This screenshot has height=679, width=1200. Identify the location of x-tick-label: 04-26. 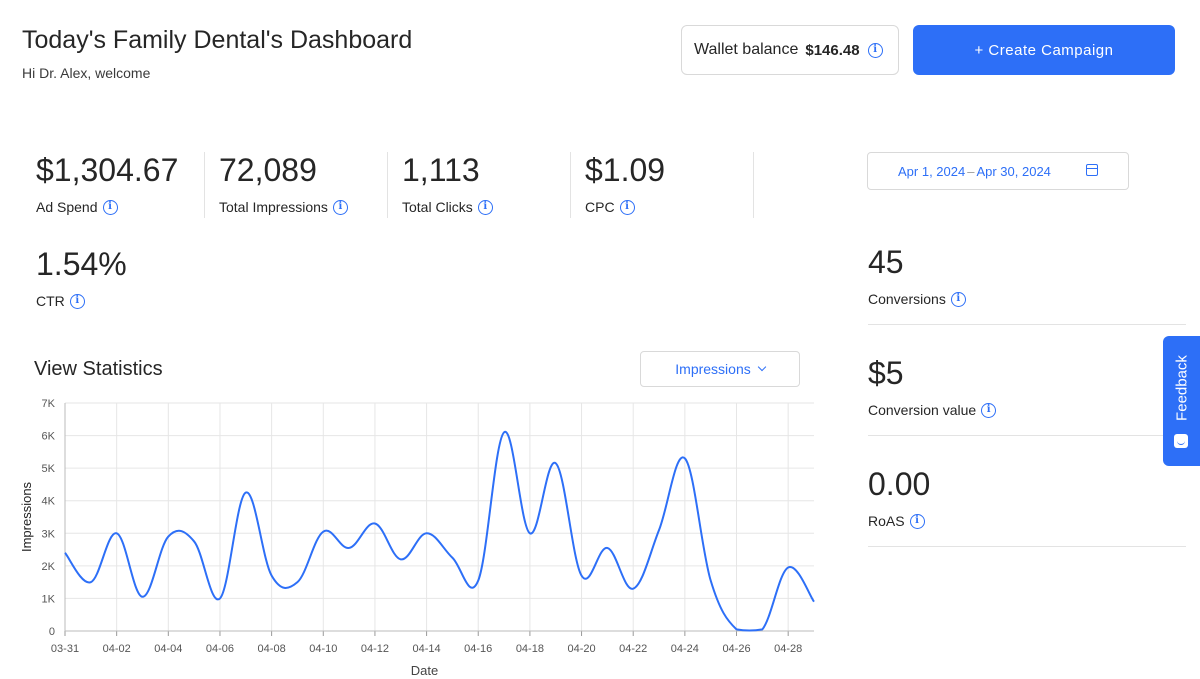
(736, 649).